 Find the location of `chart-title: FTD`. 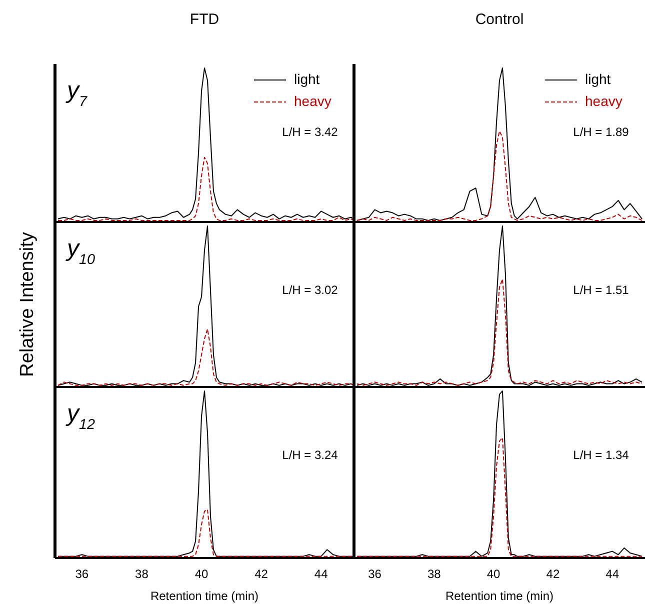

chart-title: FTD is located at coordinates (205, 19).